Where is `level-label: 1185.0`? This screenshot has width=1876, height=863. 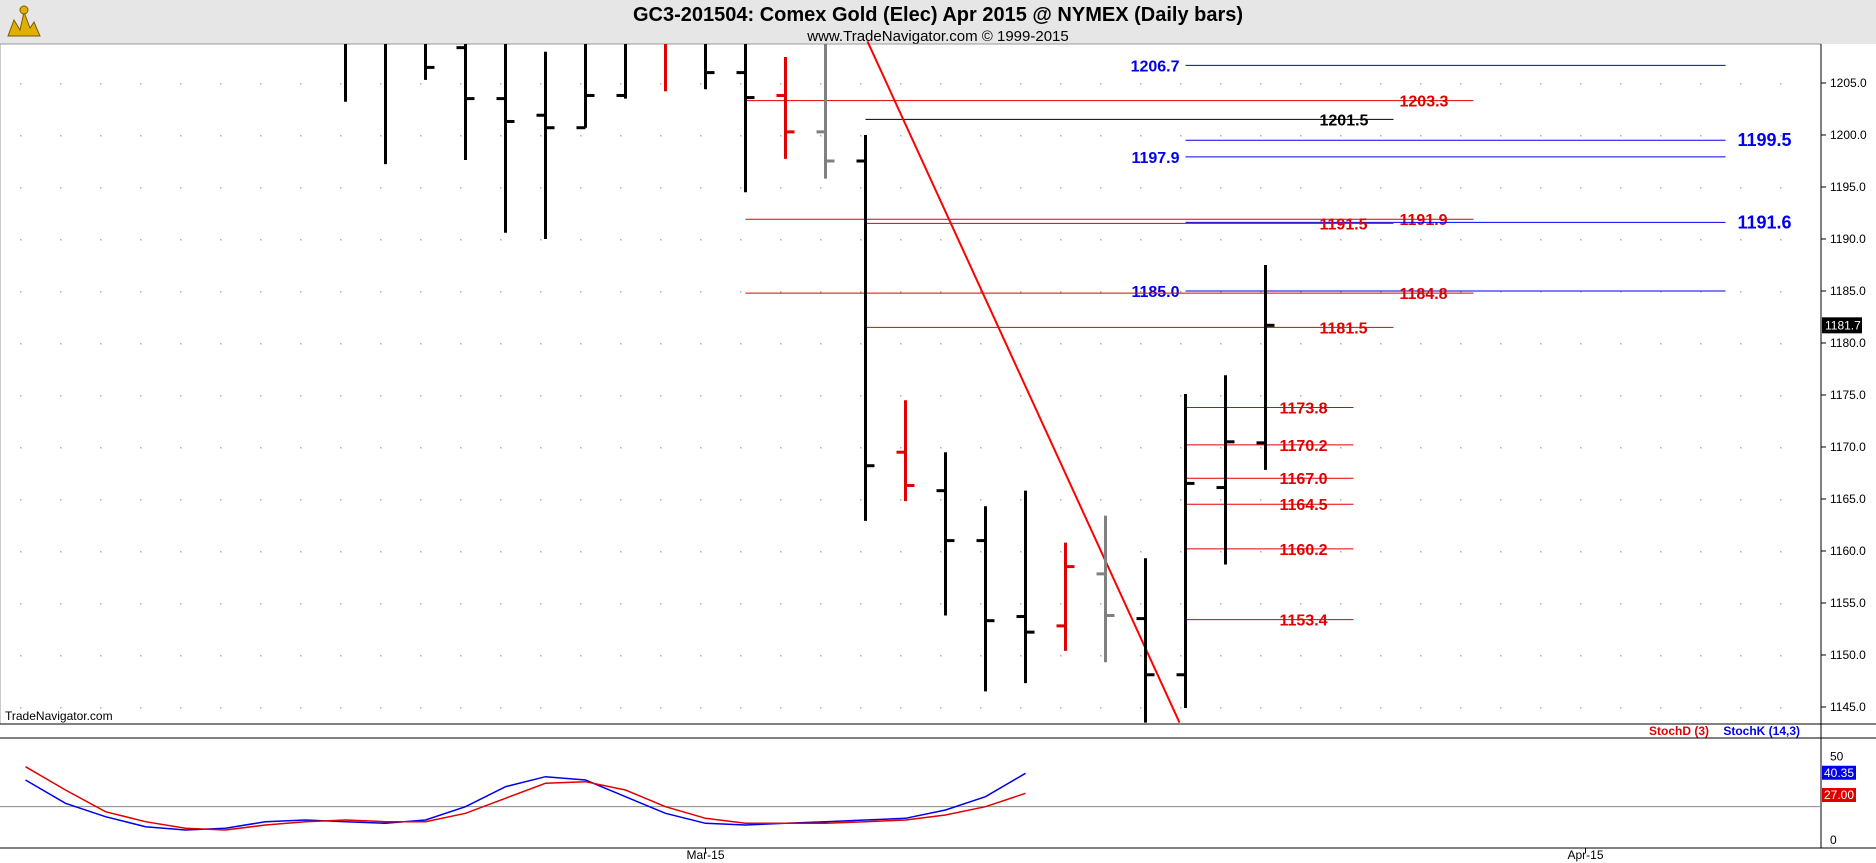 level-label: 1185.0 is located at coordinates (1155, 292).